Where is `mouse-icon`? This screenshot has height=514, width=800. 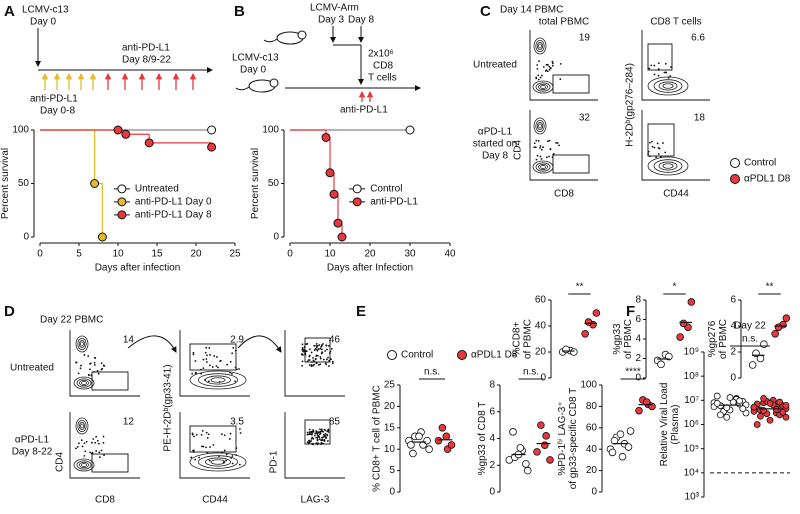 mouse-icon is located at coordinates (271, 61).